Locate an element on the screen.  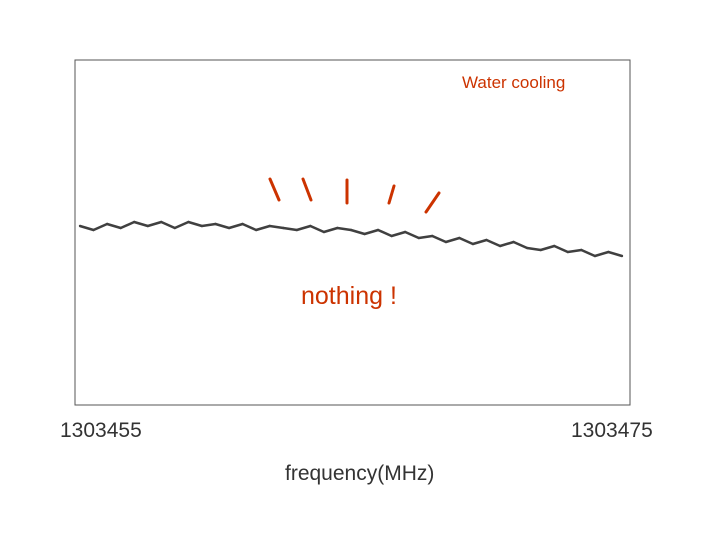
annotation-nothing: nothing ! is located at coordinates (349, 296).